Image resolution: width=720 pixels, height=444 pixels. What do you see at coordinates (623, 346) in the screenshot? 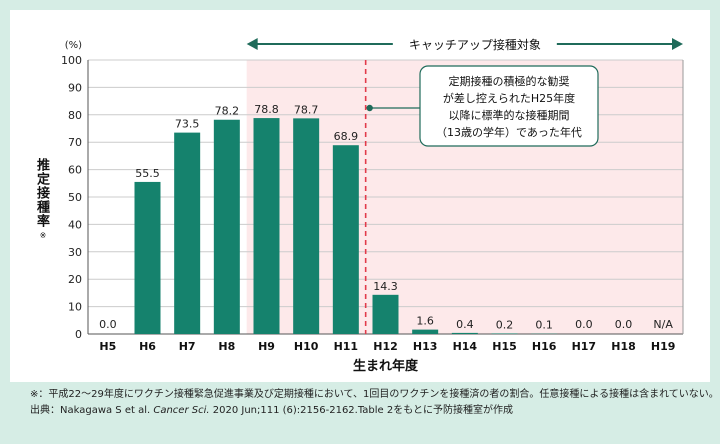
I see `x-tick-label: H18` at bounding box center [623, 346].